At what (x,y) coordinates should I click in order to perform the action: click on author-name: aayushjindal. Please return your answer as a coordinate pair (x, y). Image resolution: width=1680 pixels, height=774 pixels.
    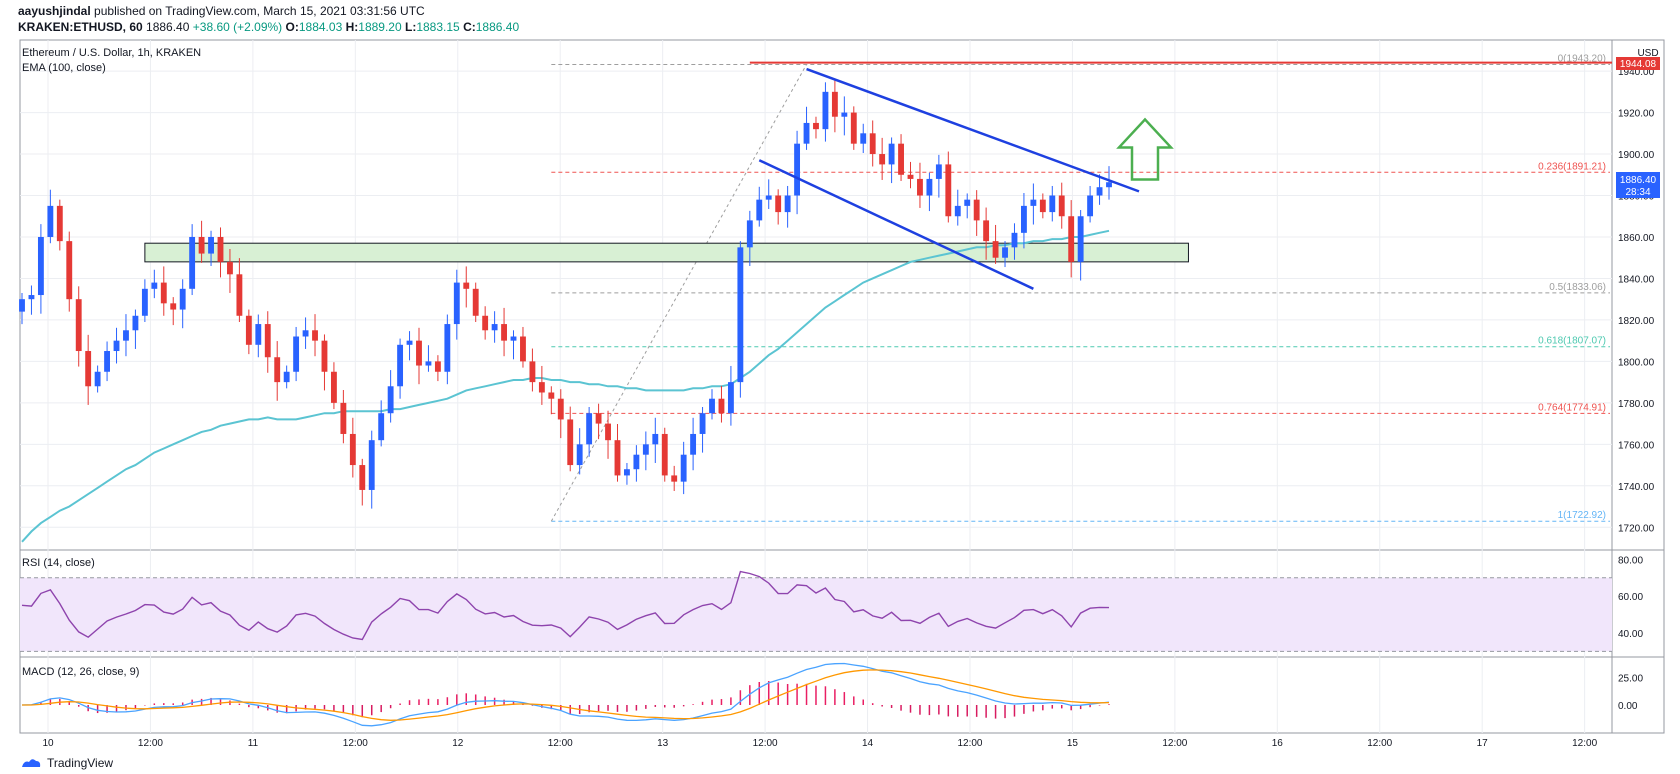
    Looking at the image, I should click on (54, 11).